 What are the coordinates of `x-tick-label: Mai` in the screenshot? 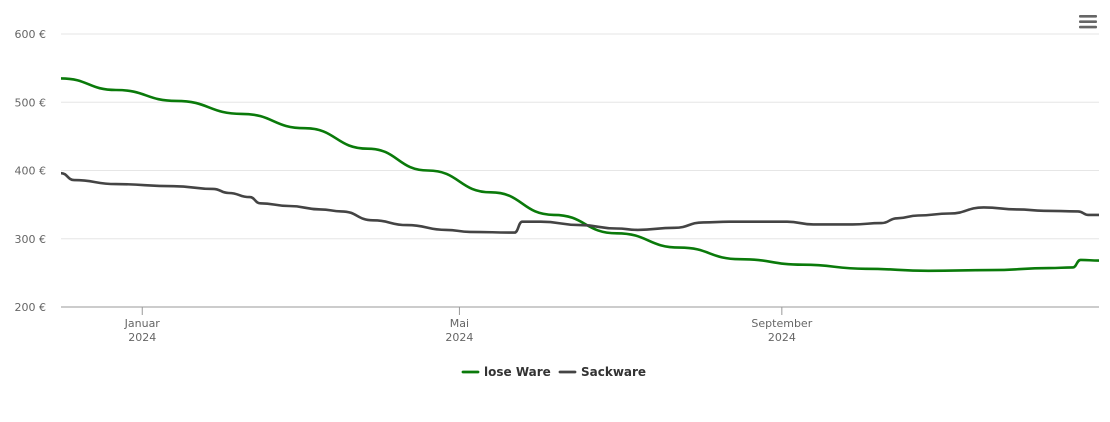 It's located at (459, 323).